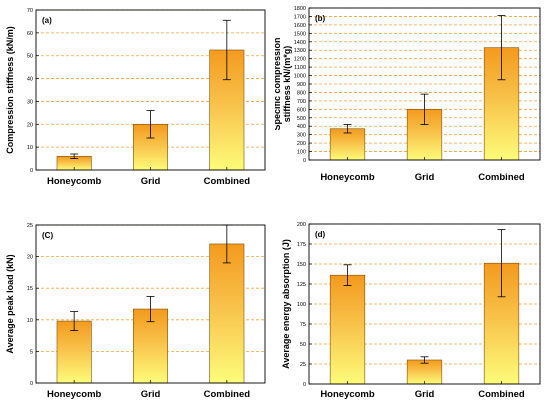 This screenshot has height=409, width=550. What do you see at coordinates (320, 234) in the screenshot?
I see `panel-label: (d)` at bounding box center [320, 234].